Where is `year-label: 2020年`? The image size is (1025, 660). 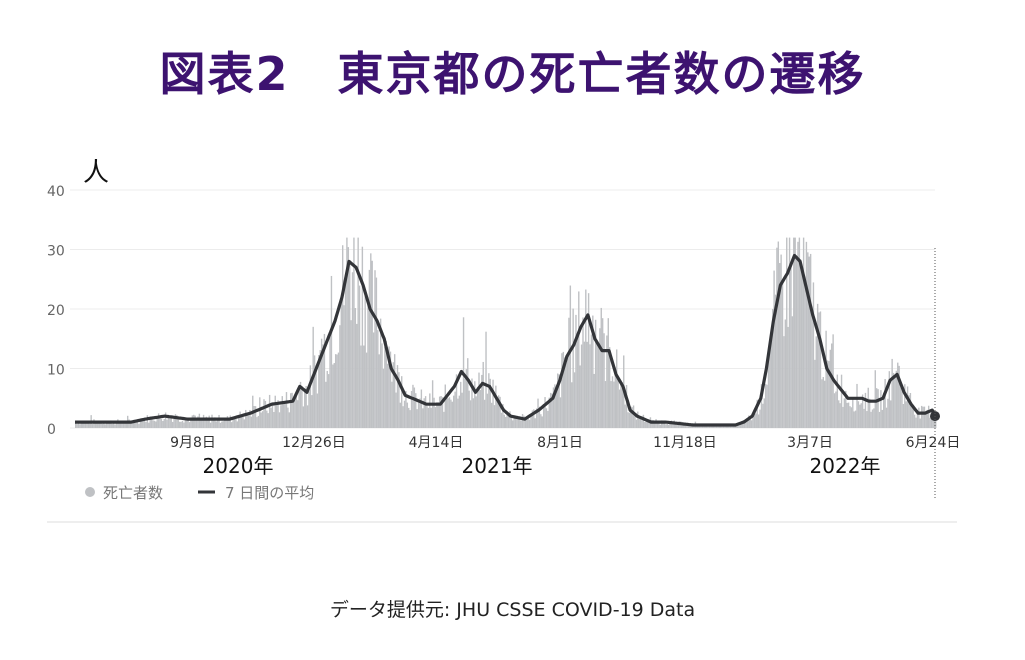
year-label: 2020年 is located at coordinates (238, 466).